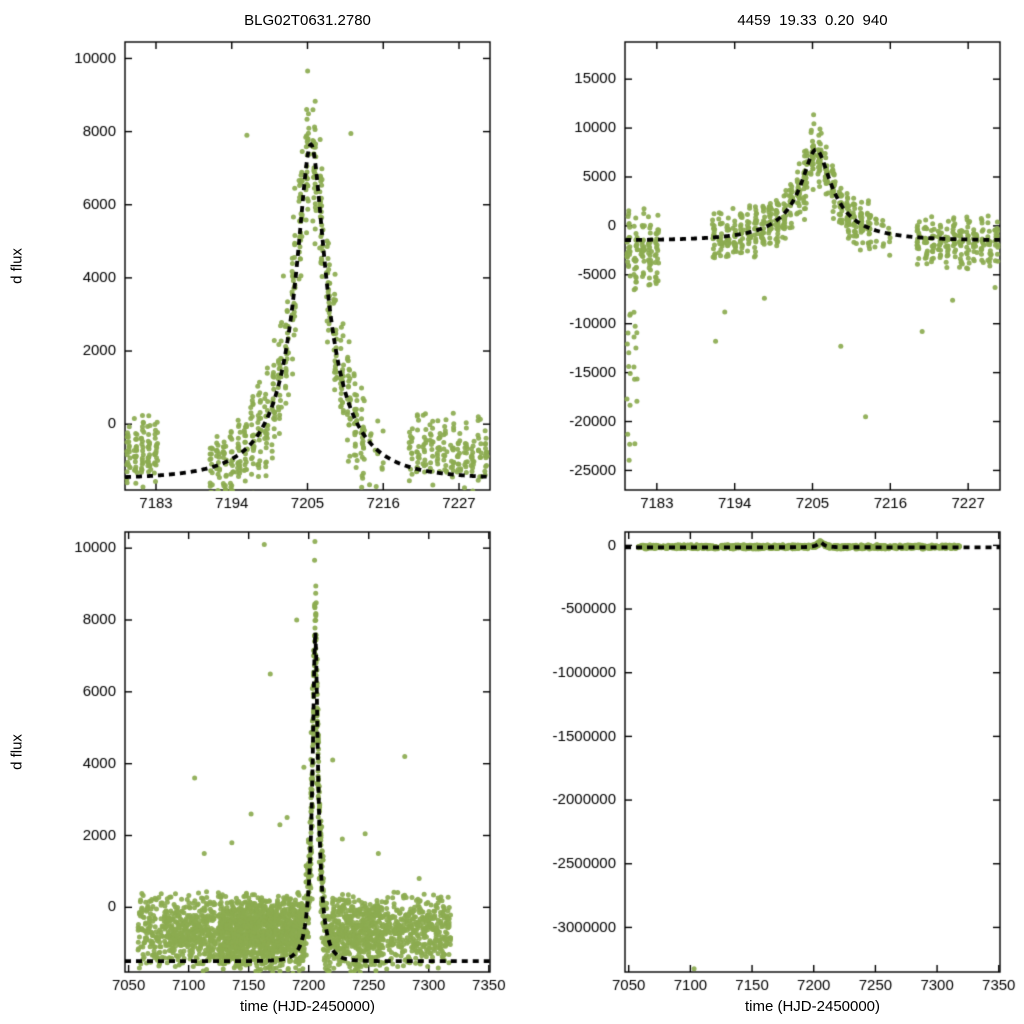  Describe the element at coordinates (307, 1006) in the screenshot. I see `x-axis-label-bottom-left: time (HJD-2450000)` at that location.